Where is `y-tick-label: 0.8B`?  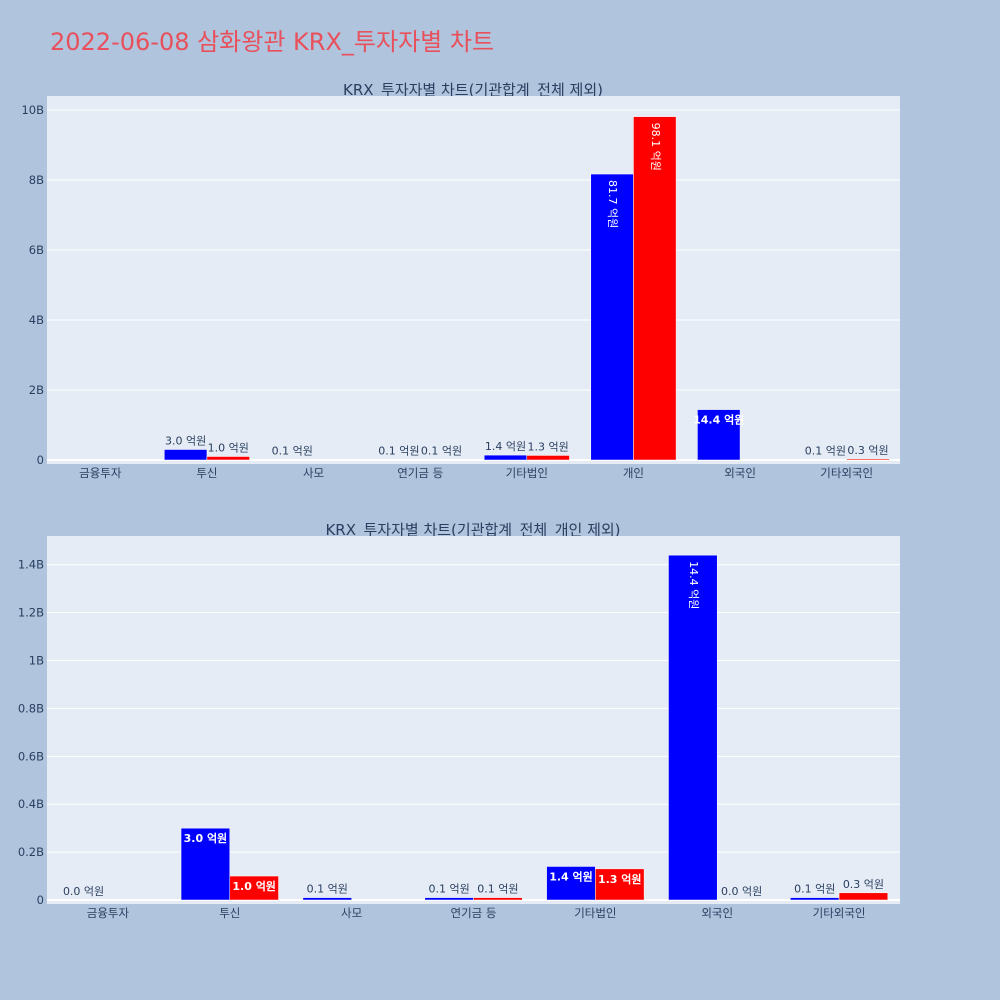
y-tick-label: 0.8B is located at coordinates (31, 708).